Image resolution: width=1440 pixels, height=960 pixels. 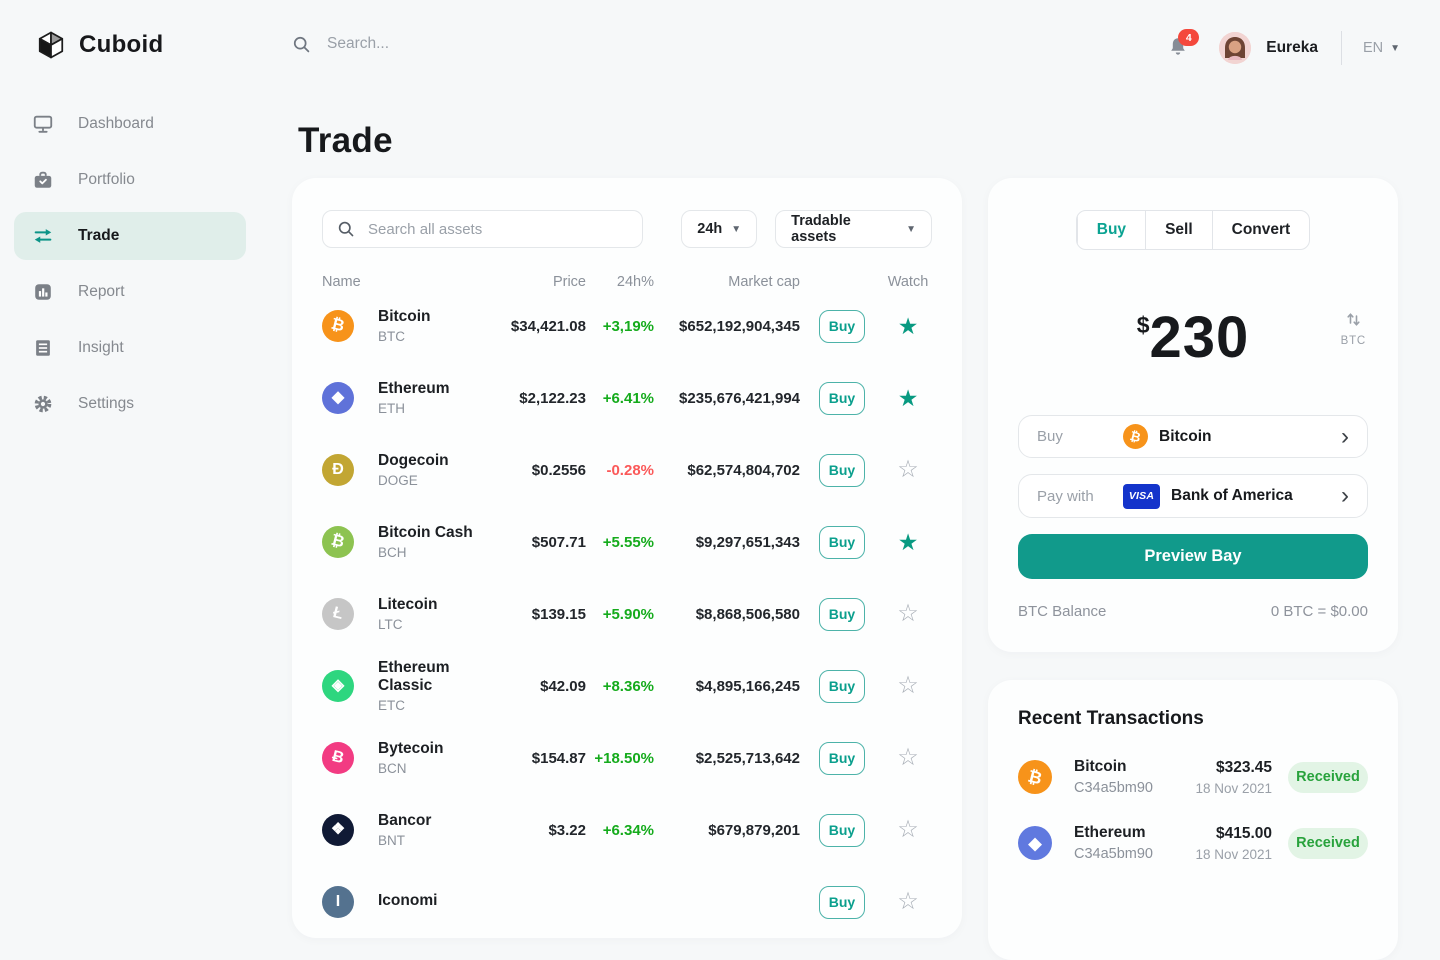 I want to click on asset-filter-select: Tradable assets ▼, so click(x=853, y=229).